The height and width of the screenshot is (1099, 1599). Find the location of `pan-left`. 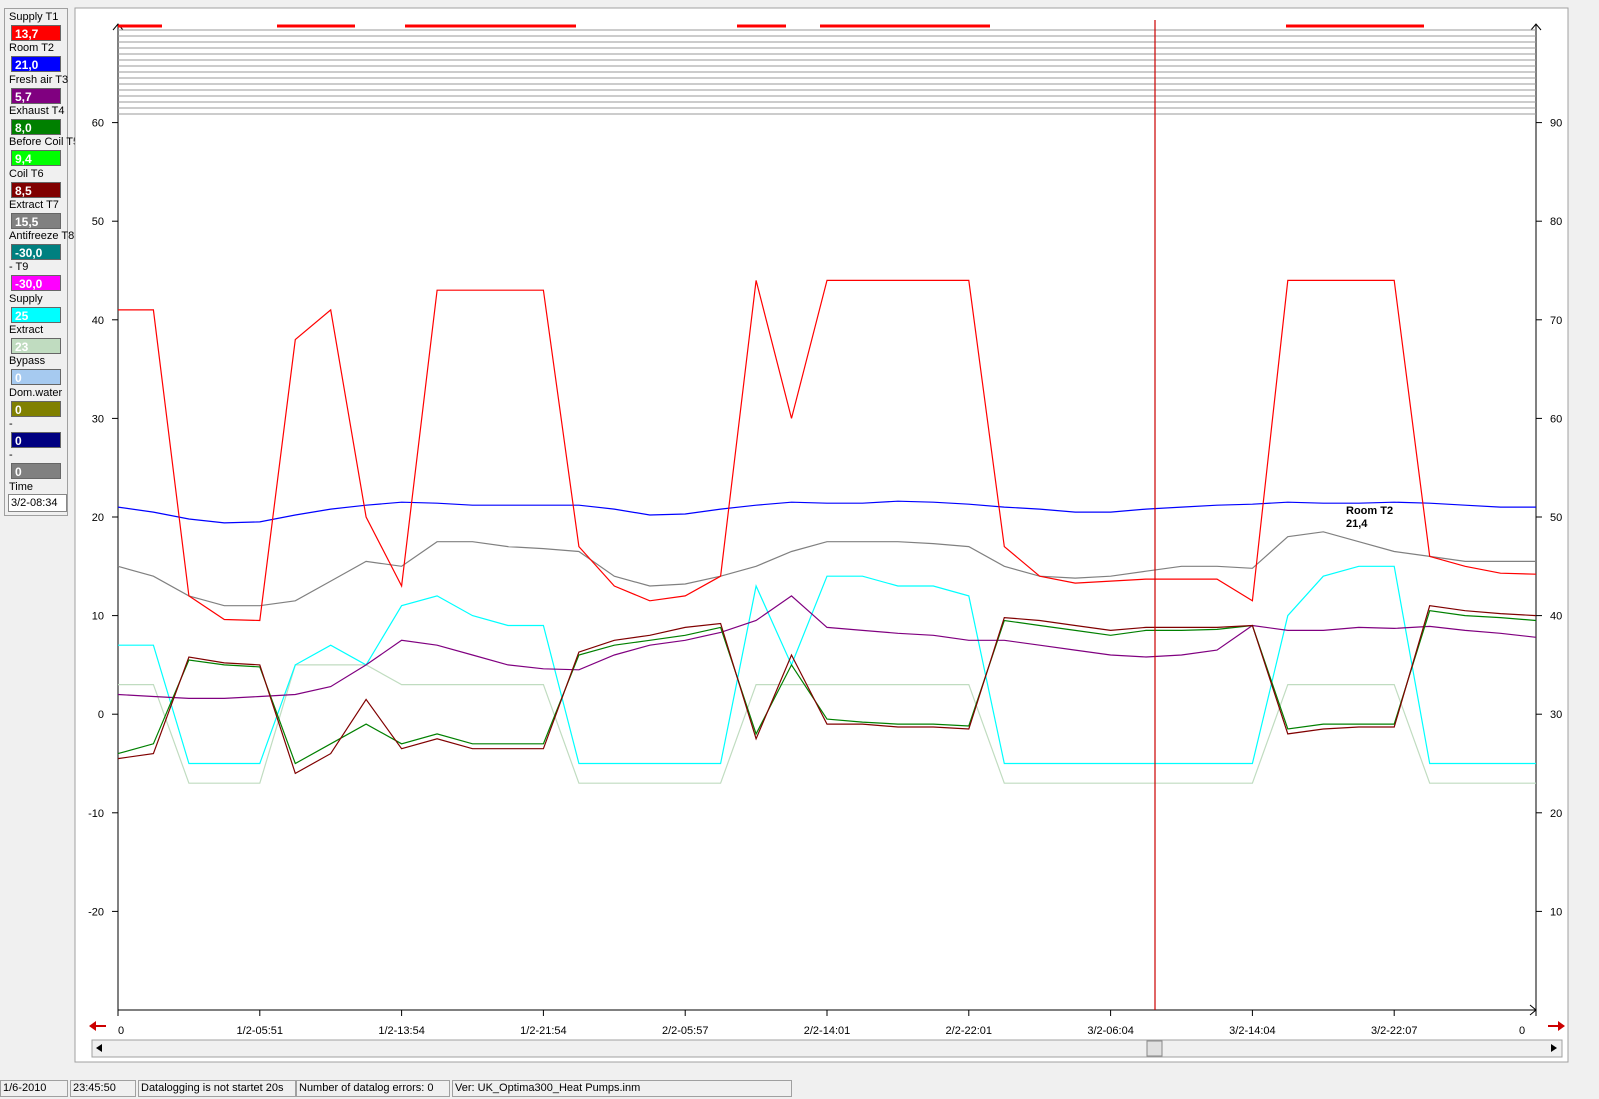

pan-left is located at coordinates (97, 1026).